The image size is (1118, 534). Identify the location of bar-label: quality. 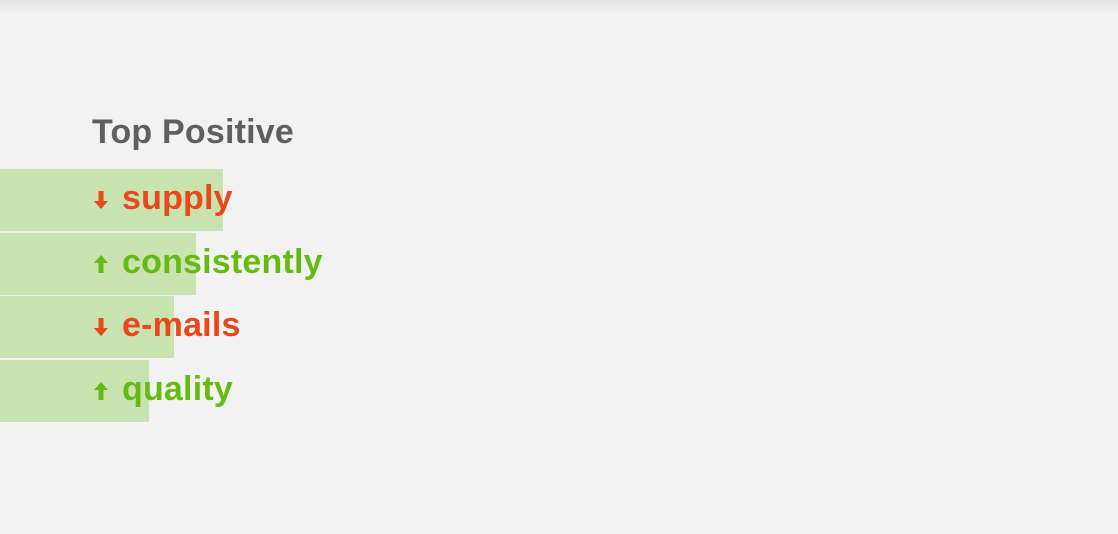
(162, 391).